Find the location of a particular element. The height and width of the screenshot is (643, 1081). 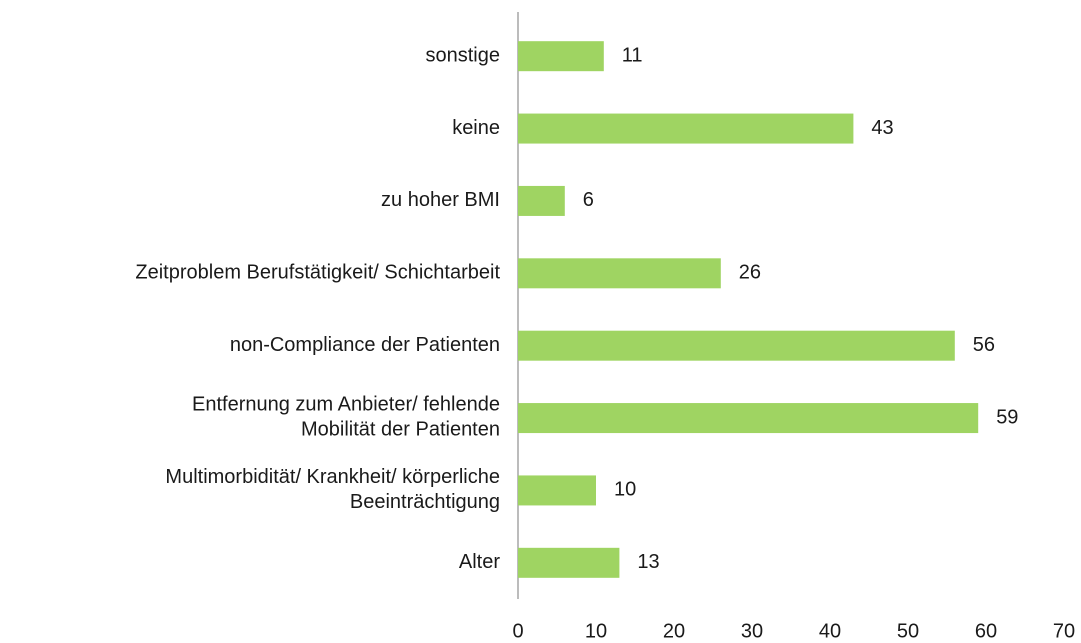

value-label: 11 is located at coordinates (632, 55).